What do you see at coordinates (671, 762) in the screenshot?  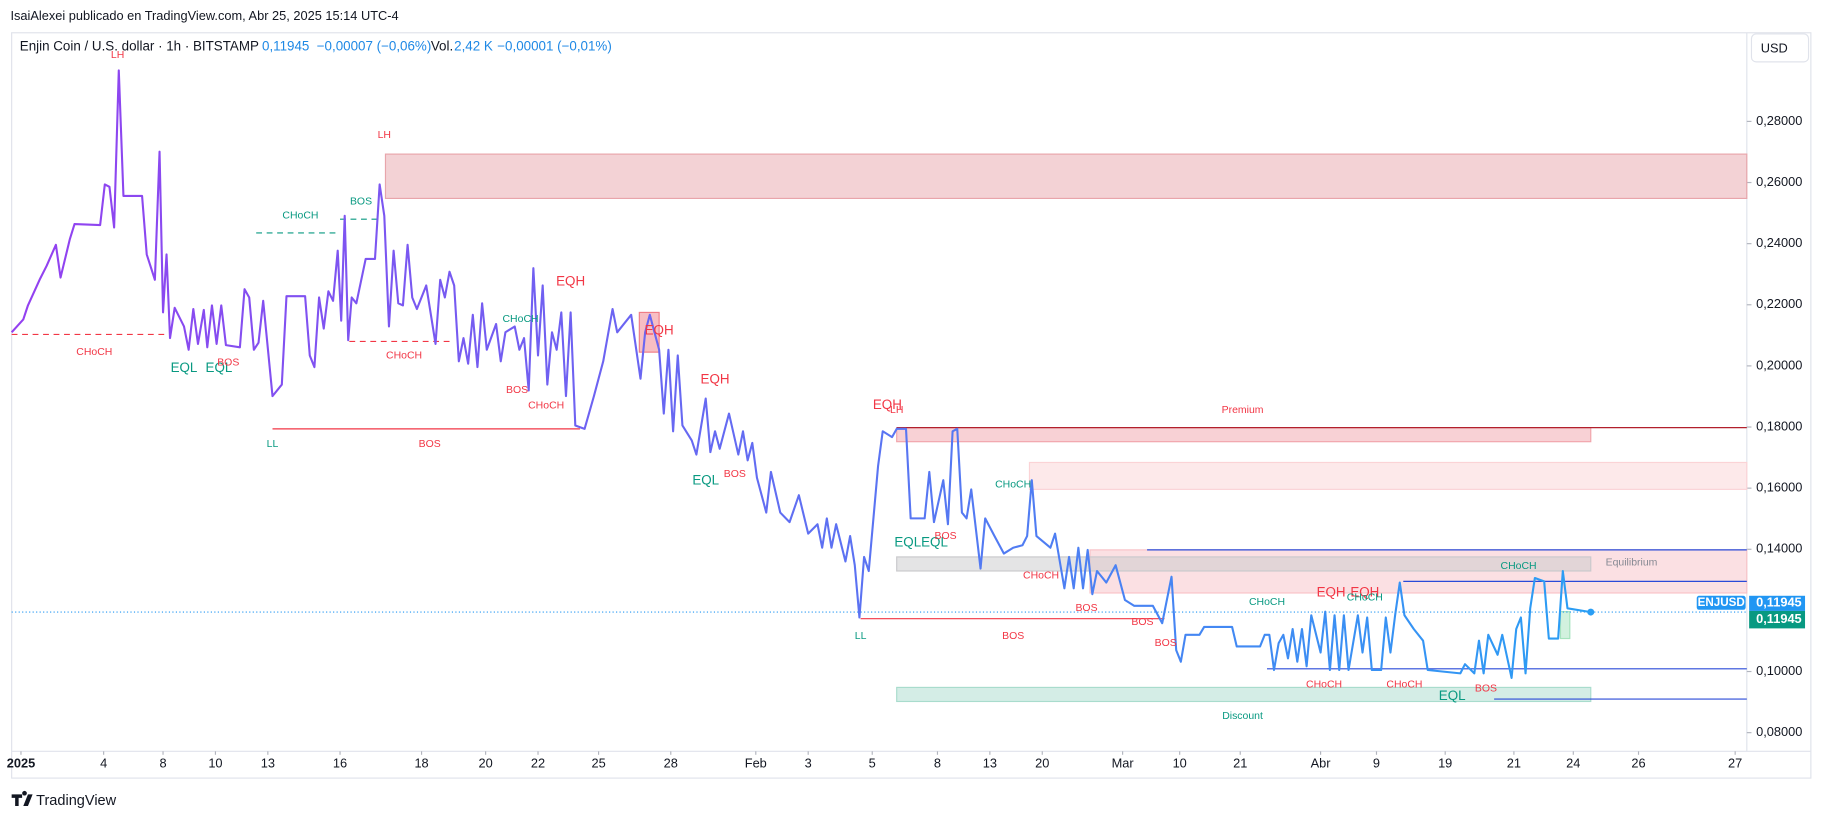 I see `x-tick-label: 28` at bounding box center [671, 762].